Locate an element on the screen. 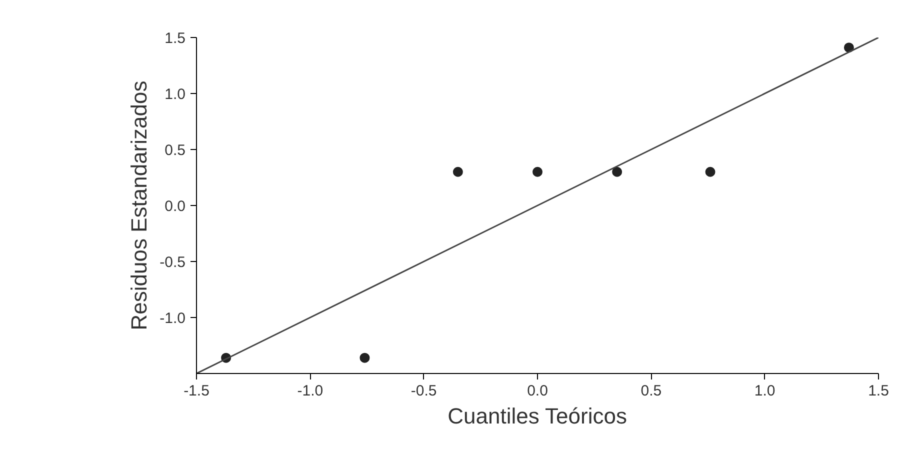 This screenshot has height=459, width=905. y-axis-title: Residuos Estandarizados is located at coordinates (139, 205).